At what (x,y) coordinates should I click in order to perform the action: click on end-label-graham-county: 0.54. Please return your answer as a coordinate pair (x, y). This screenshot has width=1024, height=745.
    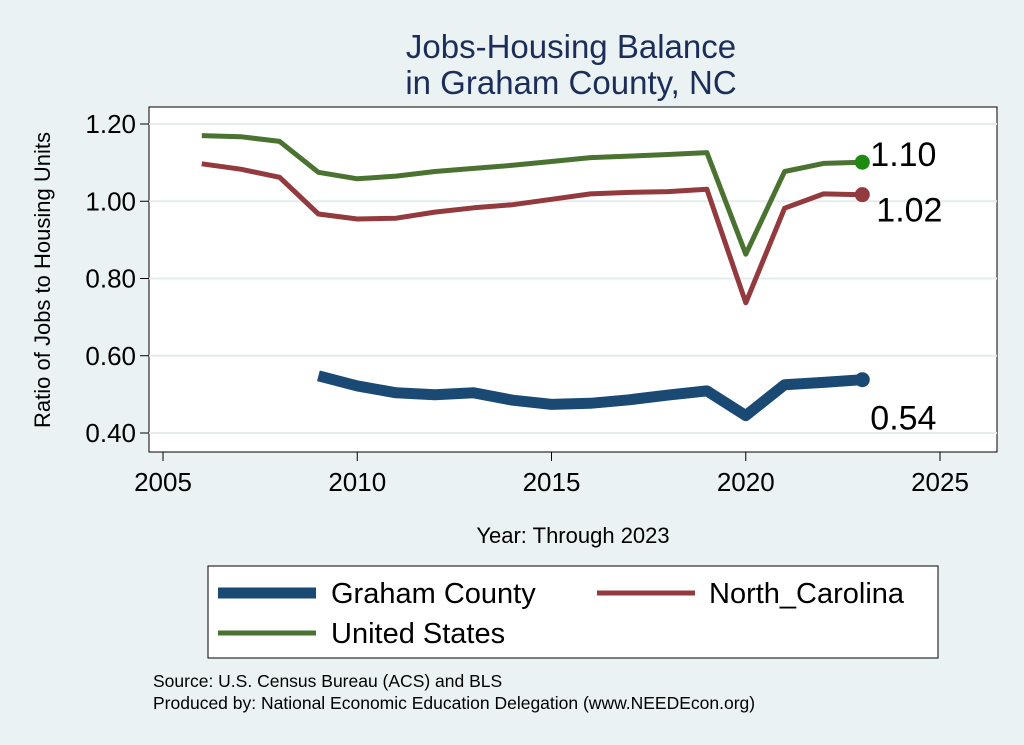
    Looking at the image, I should click on (903, 419).